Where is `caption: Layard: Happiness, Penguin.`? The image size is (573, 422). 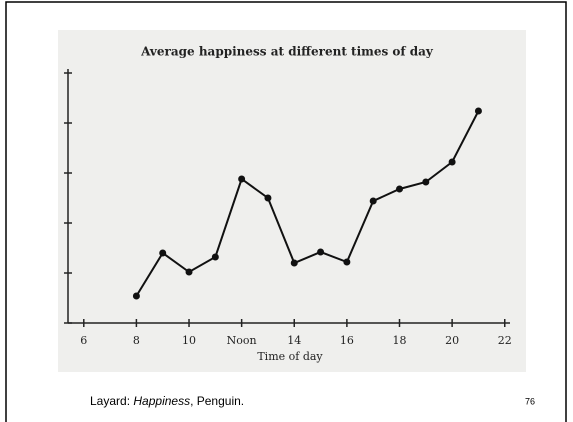
caption: Layard: Happiness, Penguin. is located at coordinates (167, 401).